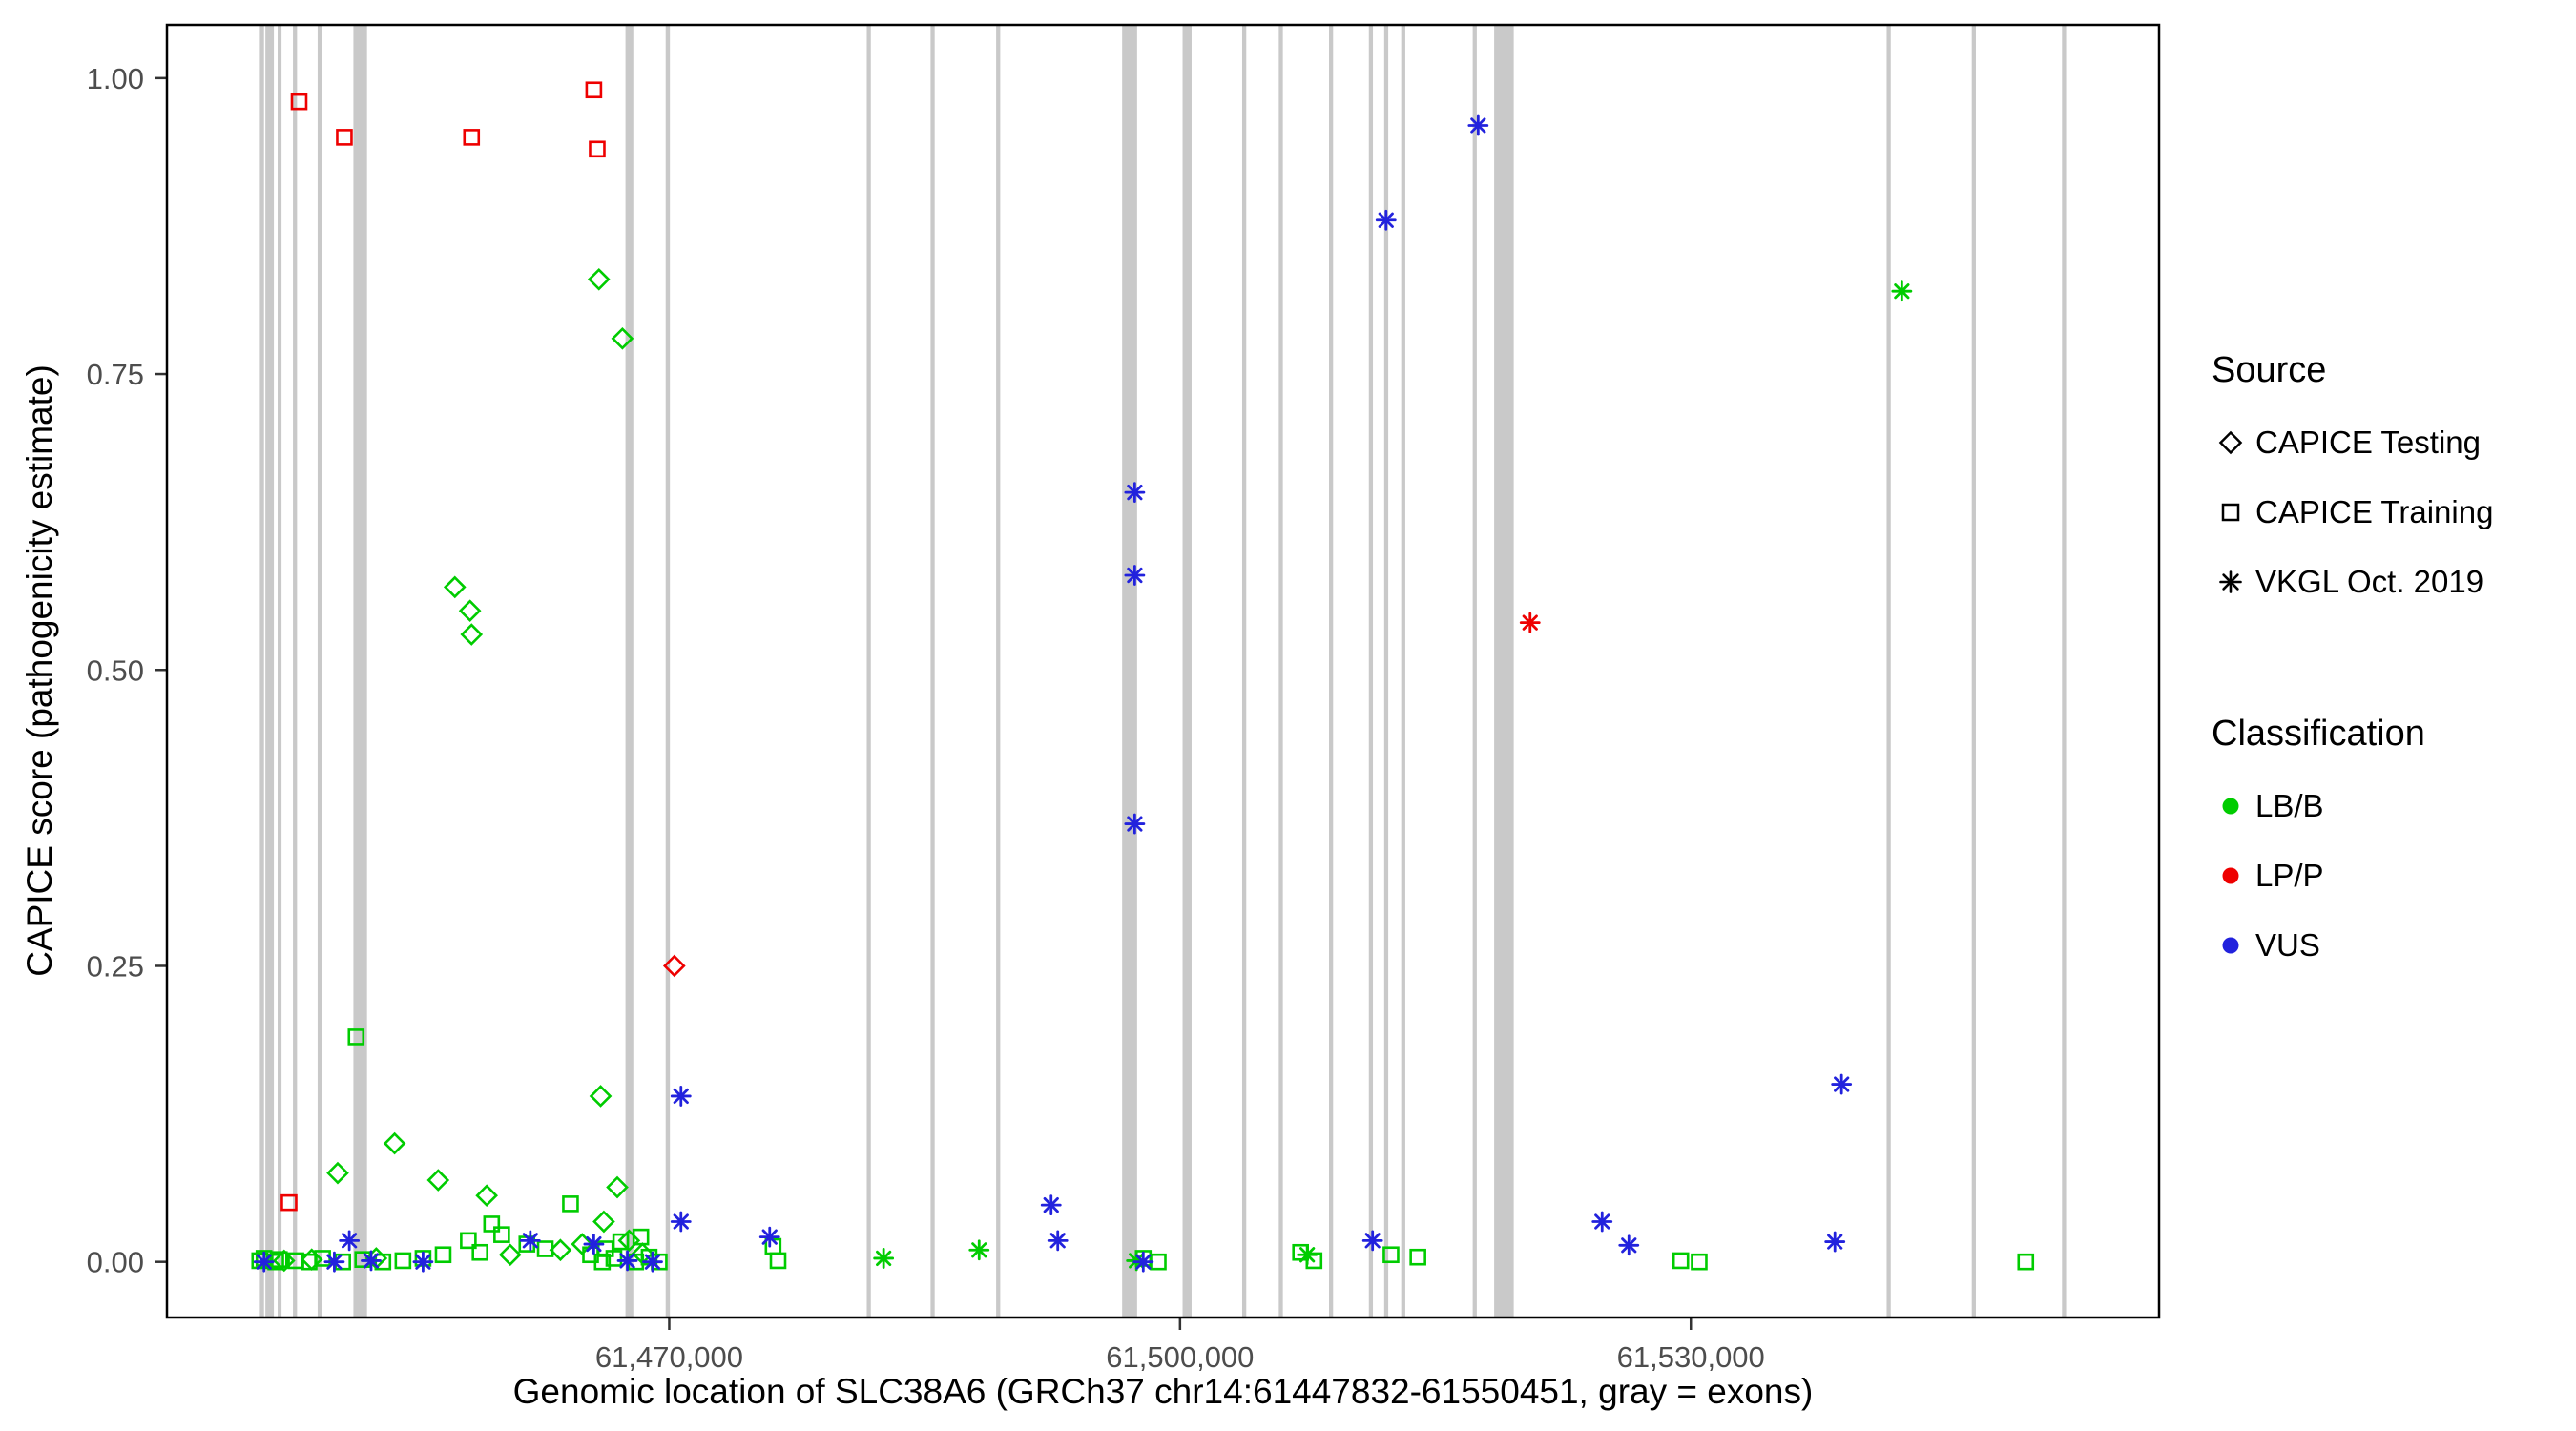 This screenshot has height=1431, width=2576. I want to click on x-tick-label: 61,530,000, so click(1691, 1357).